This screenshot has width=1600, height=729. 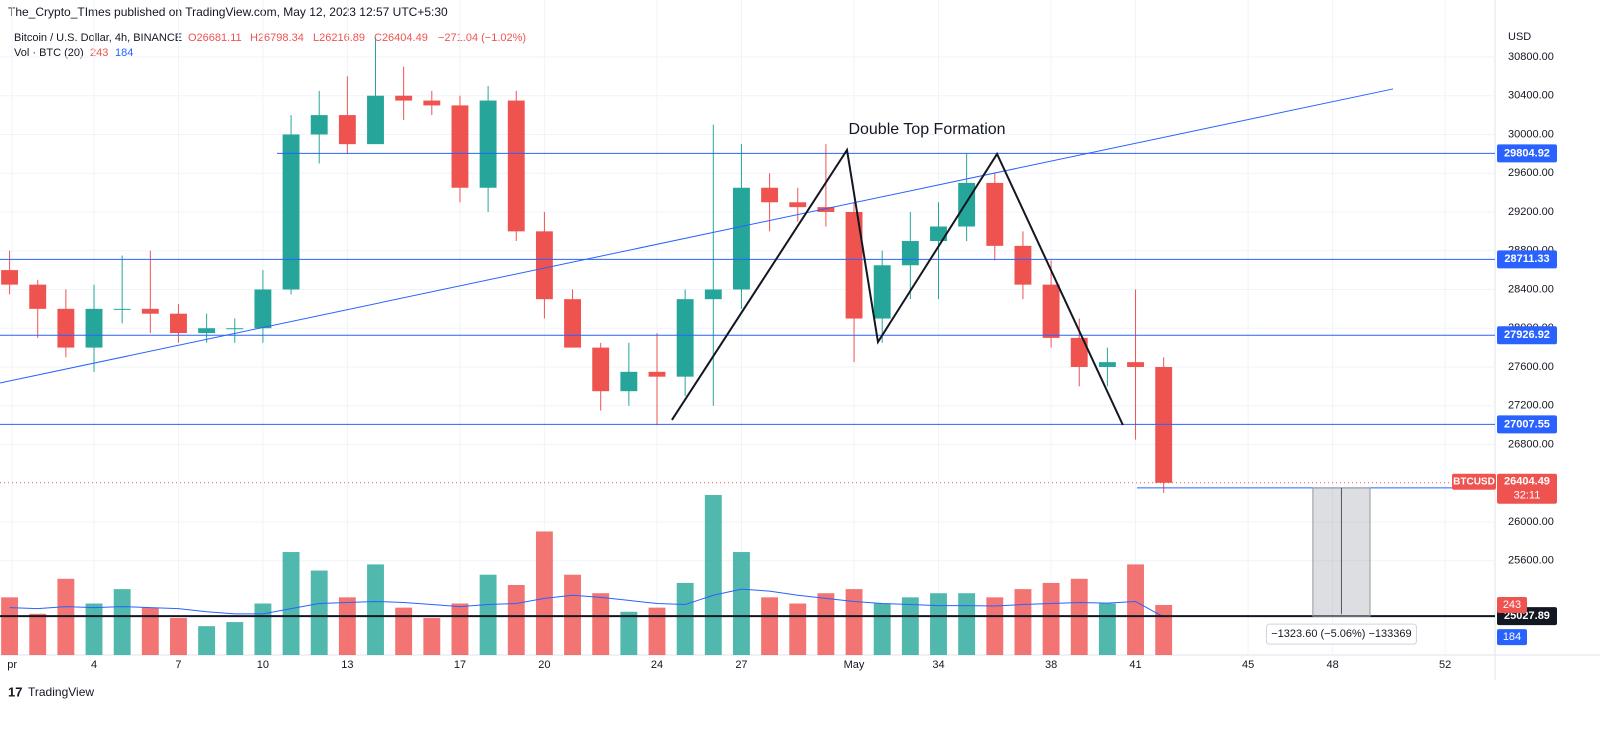 What do you see at coordinates (1531, 444) in the screenshot?
I see `y-tick-label: 26800.00` at bounding box center [1531, 444].